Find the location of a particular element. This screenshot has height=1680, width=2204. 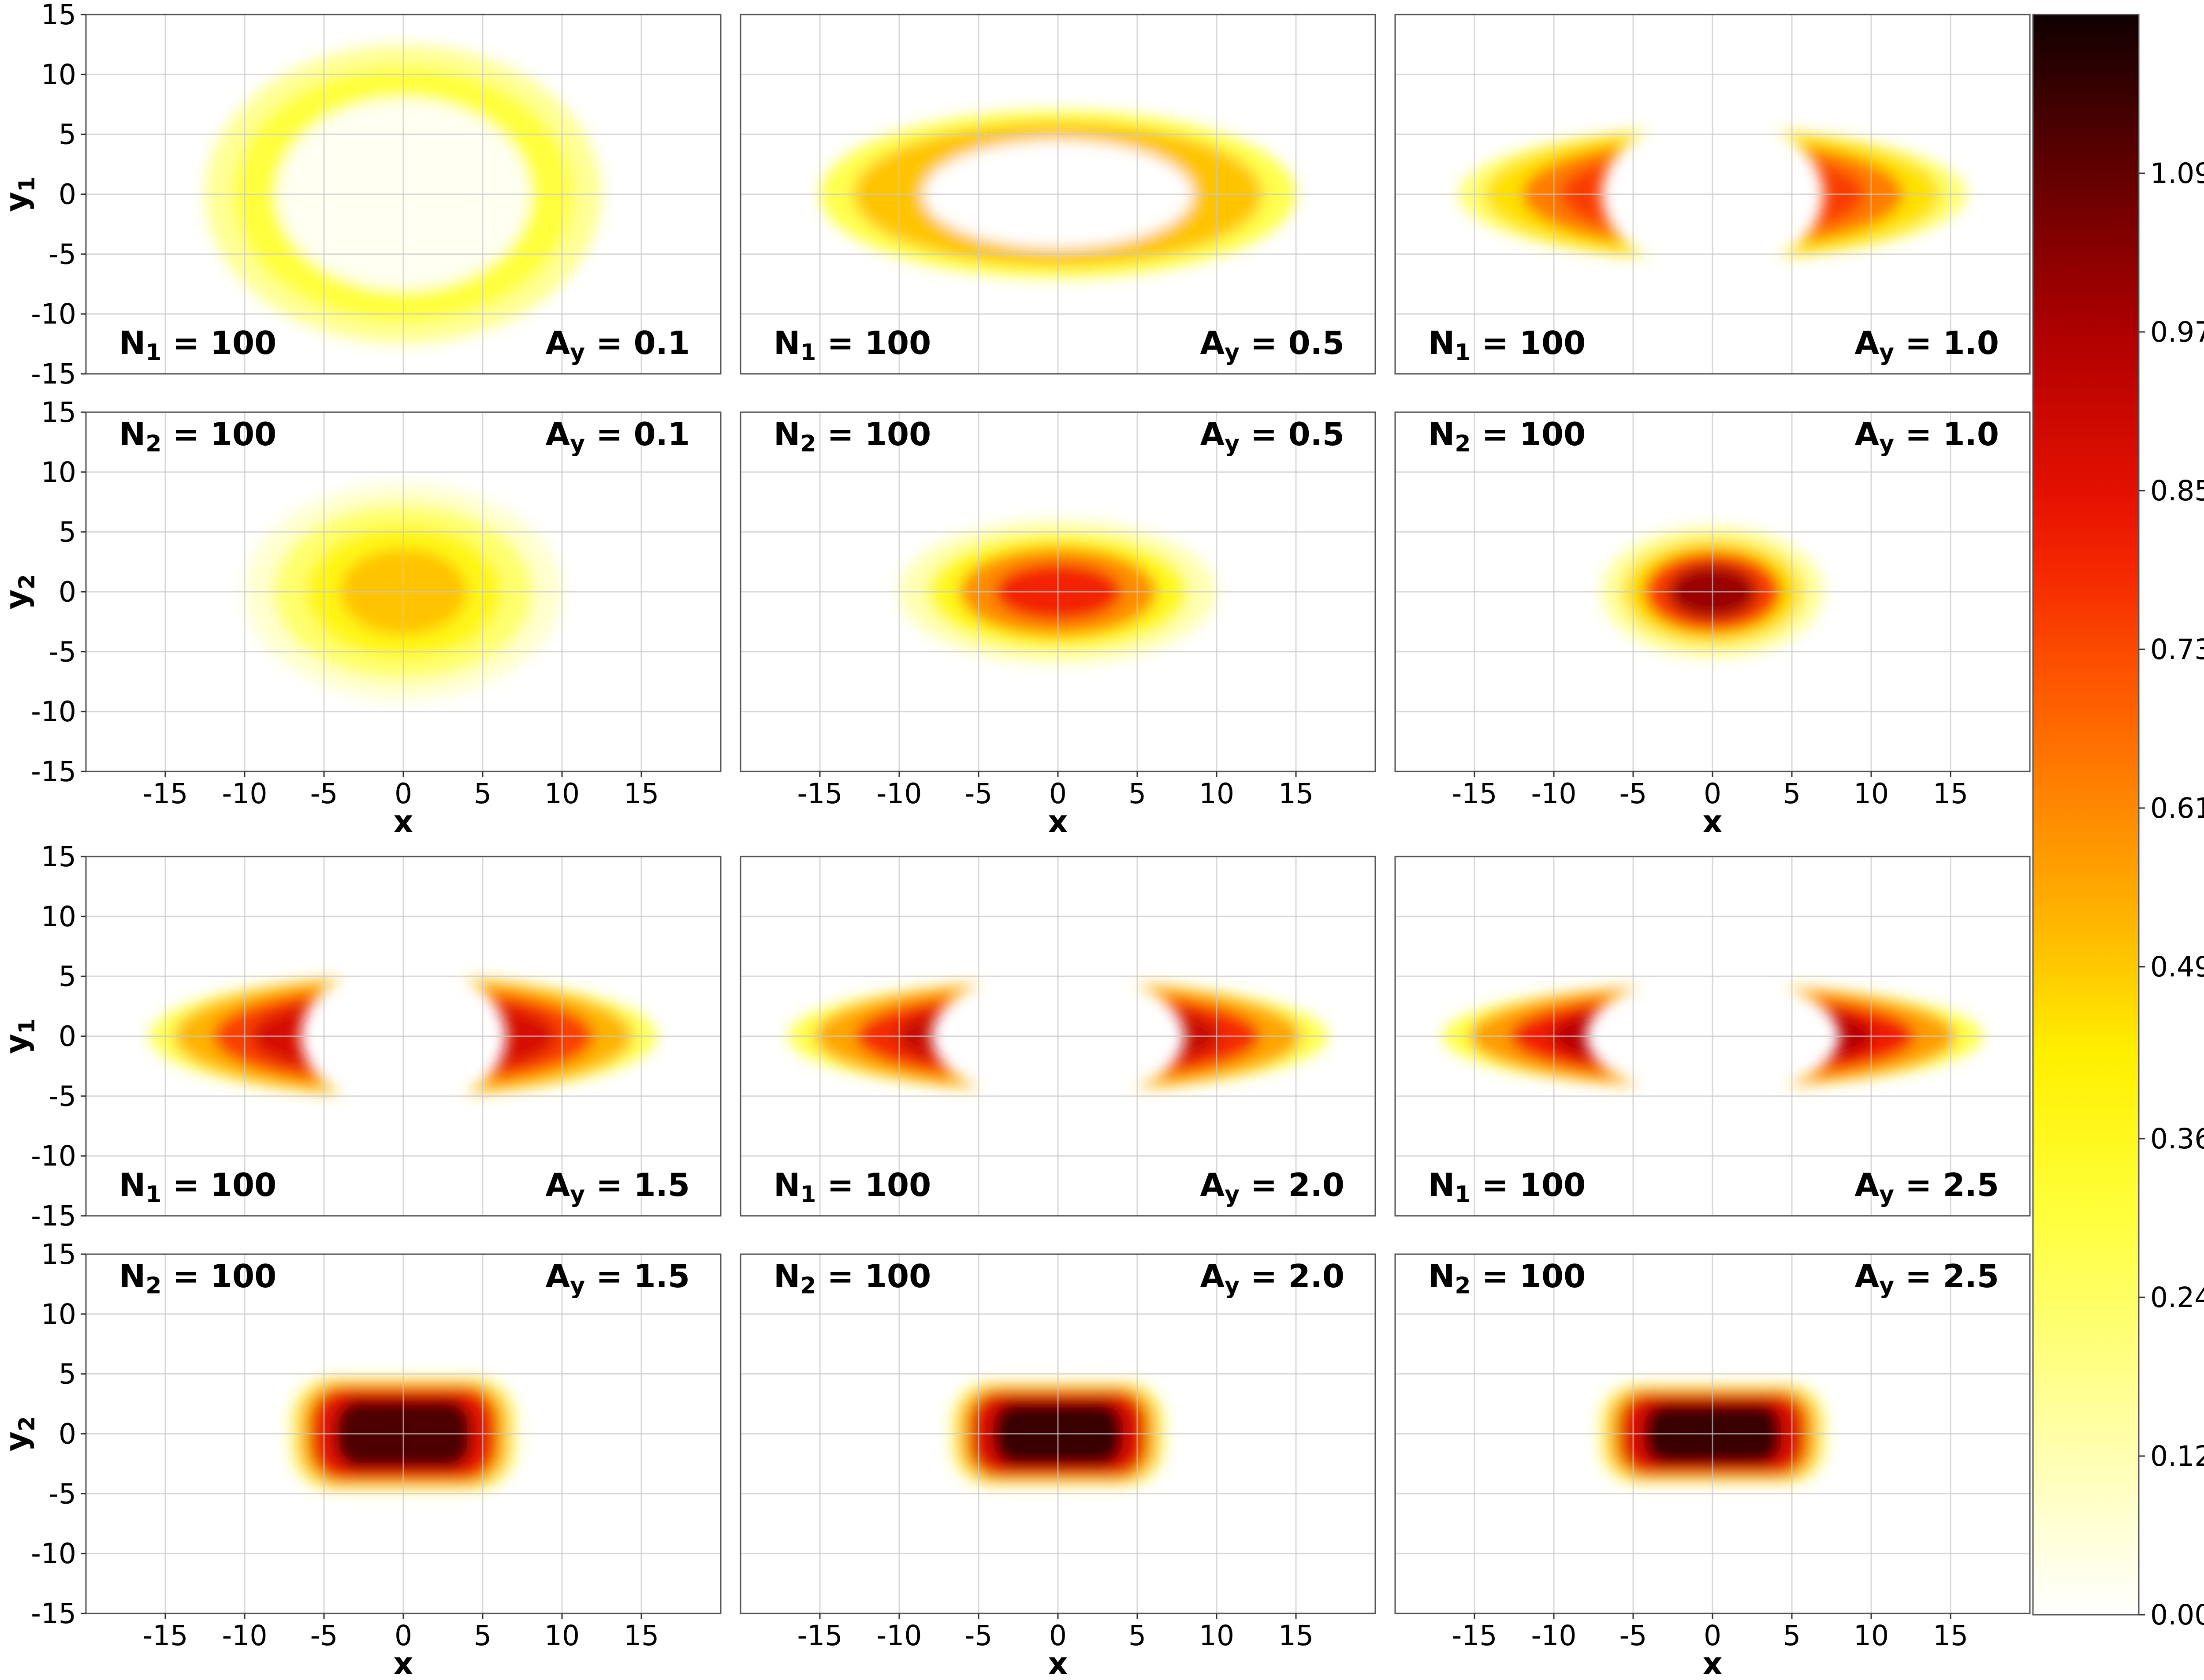

colorbar-tick-label: 0.12 is located at coordinates (2177, 1456).